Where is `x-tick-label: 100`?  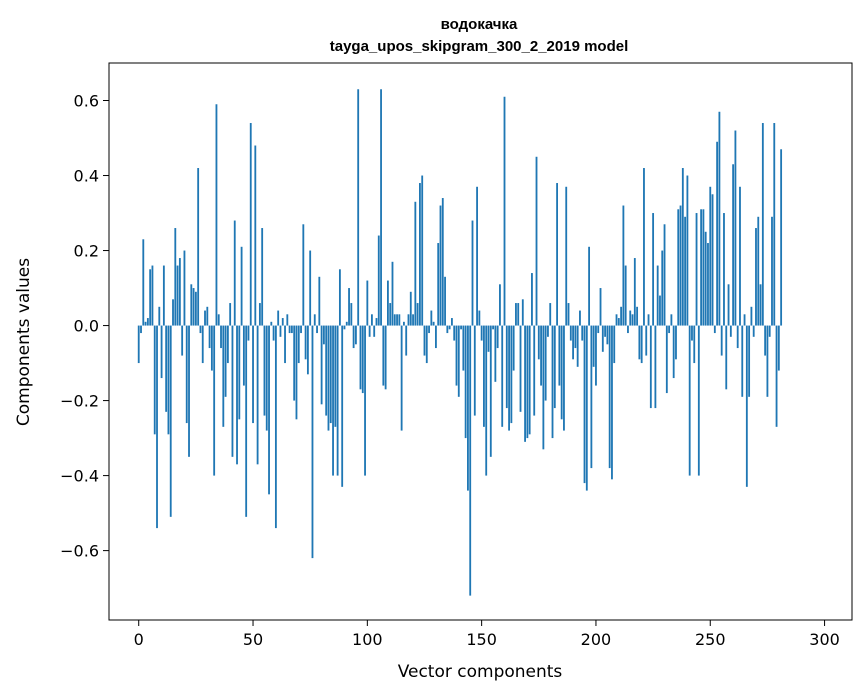
x-tick-label: 100 is located at coordinates (367, 639).